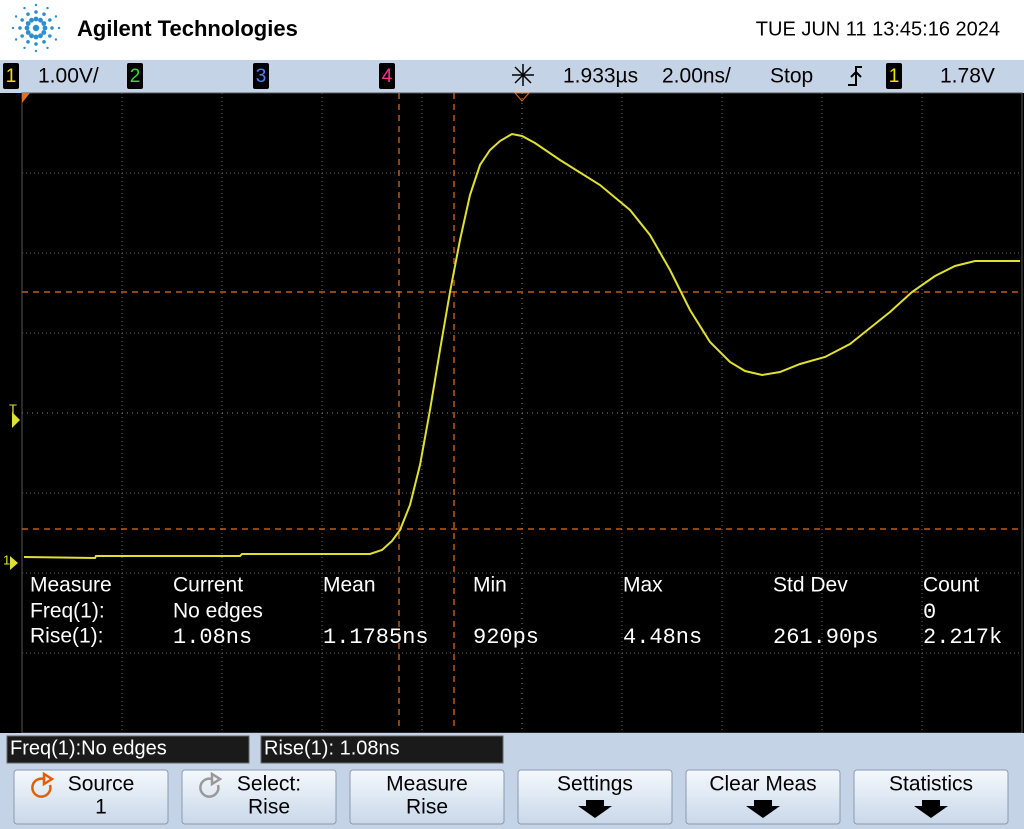 The image size is (1024, 829). What do you see at coordinates (67, 611) in the screenshot?
I see `meas-label: Freq(1):` at bounding box center [67, 611].